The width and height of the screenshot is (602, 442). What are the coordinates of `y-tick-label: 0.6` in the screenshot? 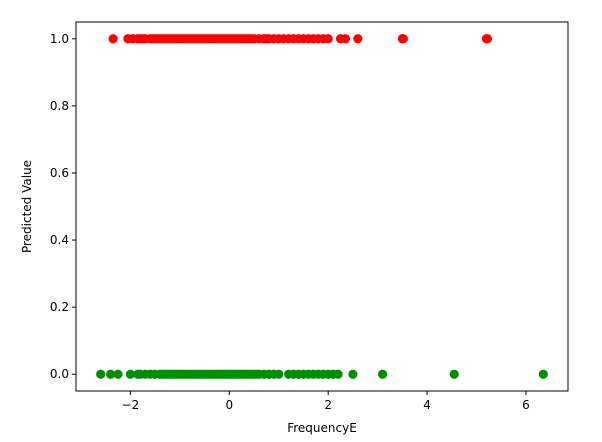 It's located at (59, 173).